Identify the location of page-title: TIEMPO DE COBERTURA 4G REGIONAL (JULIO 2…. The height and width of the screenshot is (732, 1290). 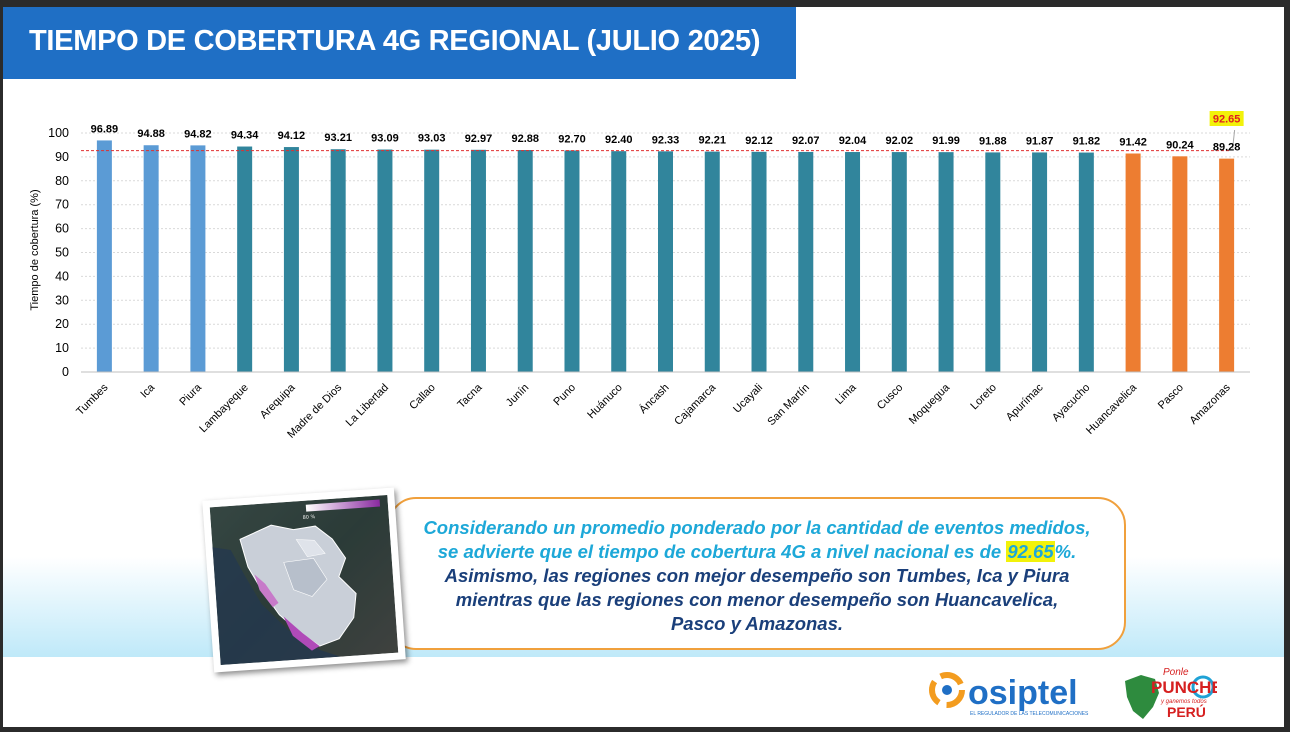
(395, 41).